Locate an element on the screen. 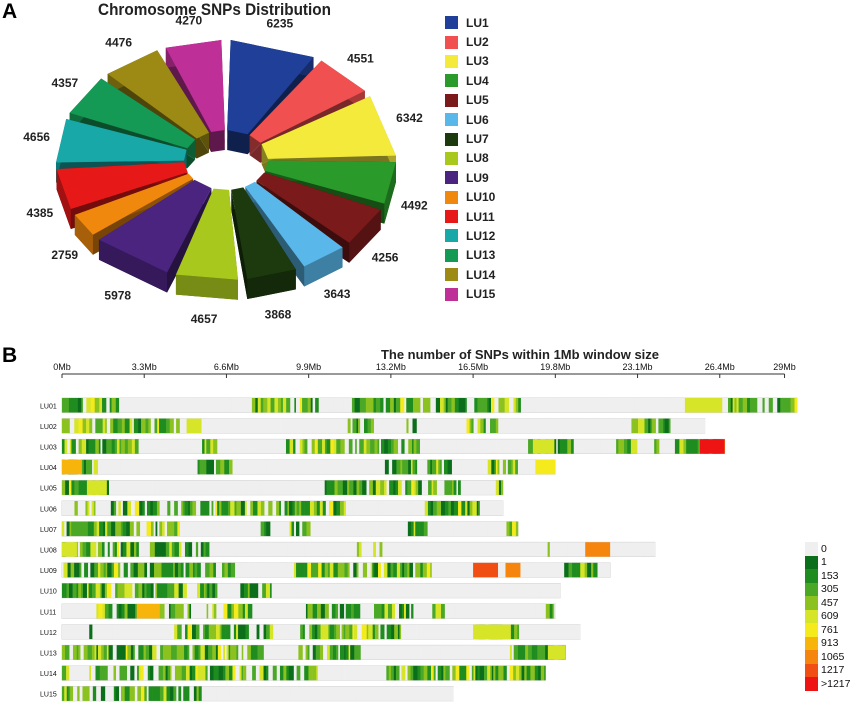 The width and height of the screenshot is (858, 705). legend-label: LU10 is located at coordinates (481, 197).